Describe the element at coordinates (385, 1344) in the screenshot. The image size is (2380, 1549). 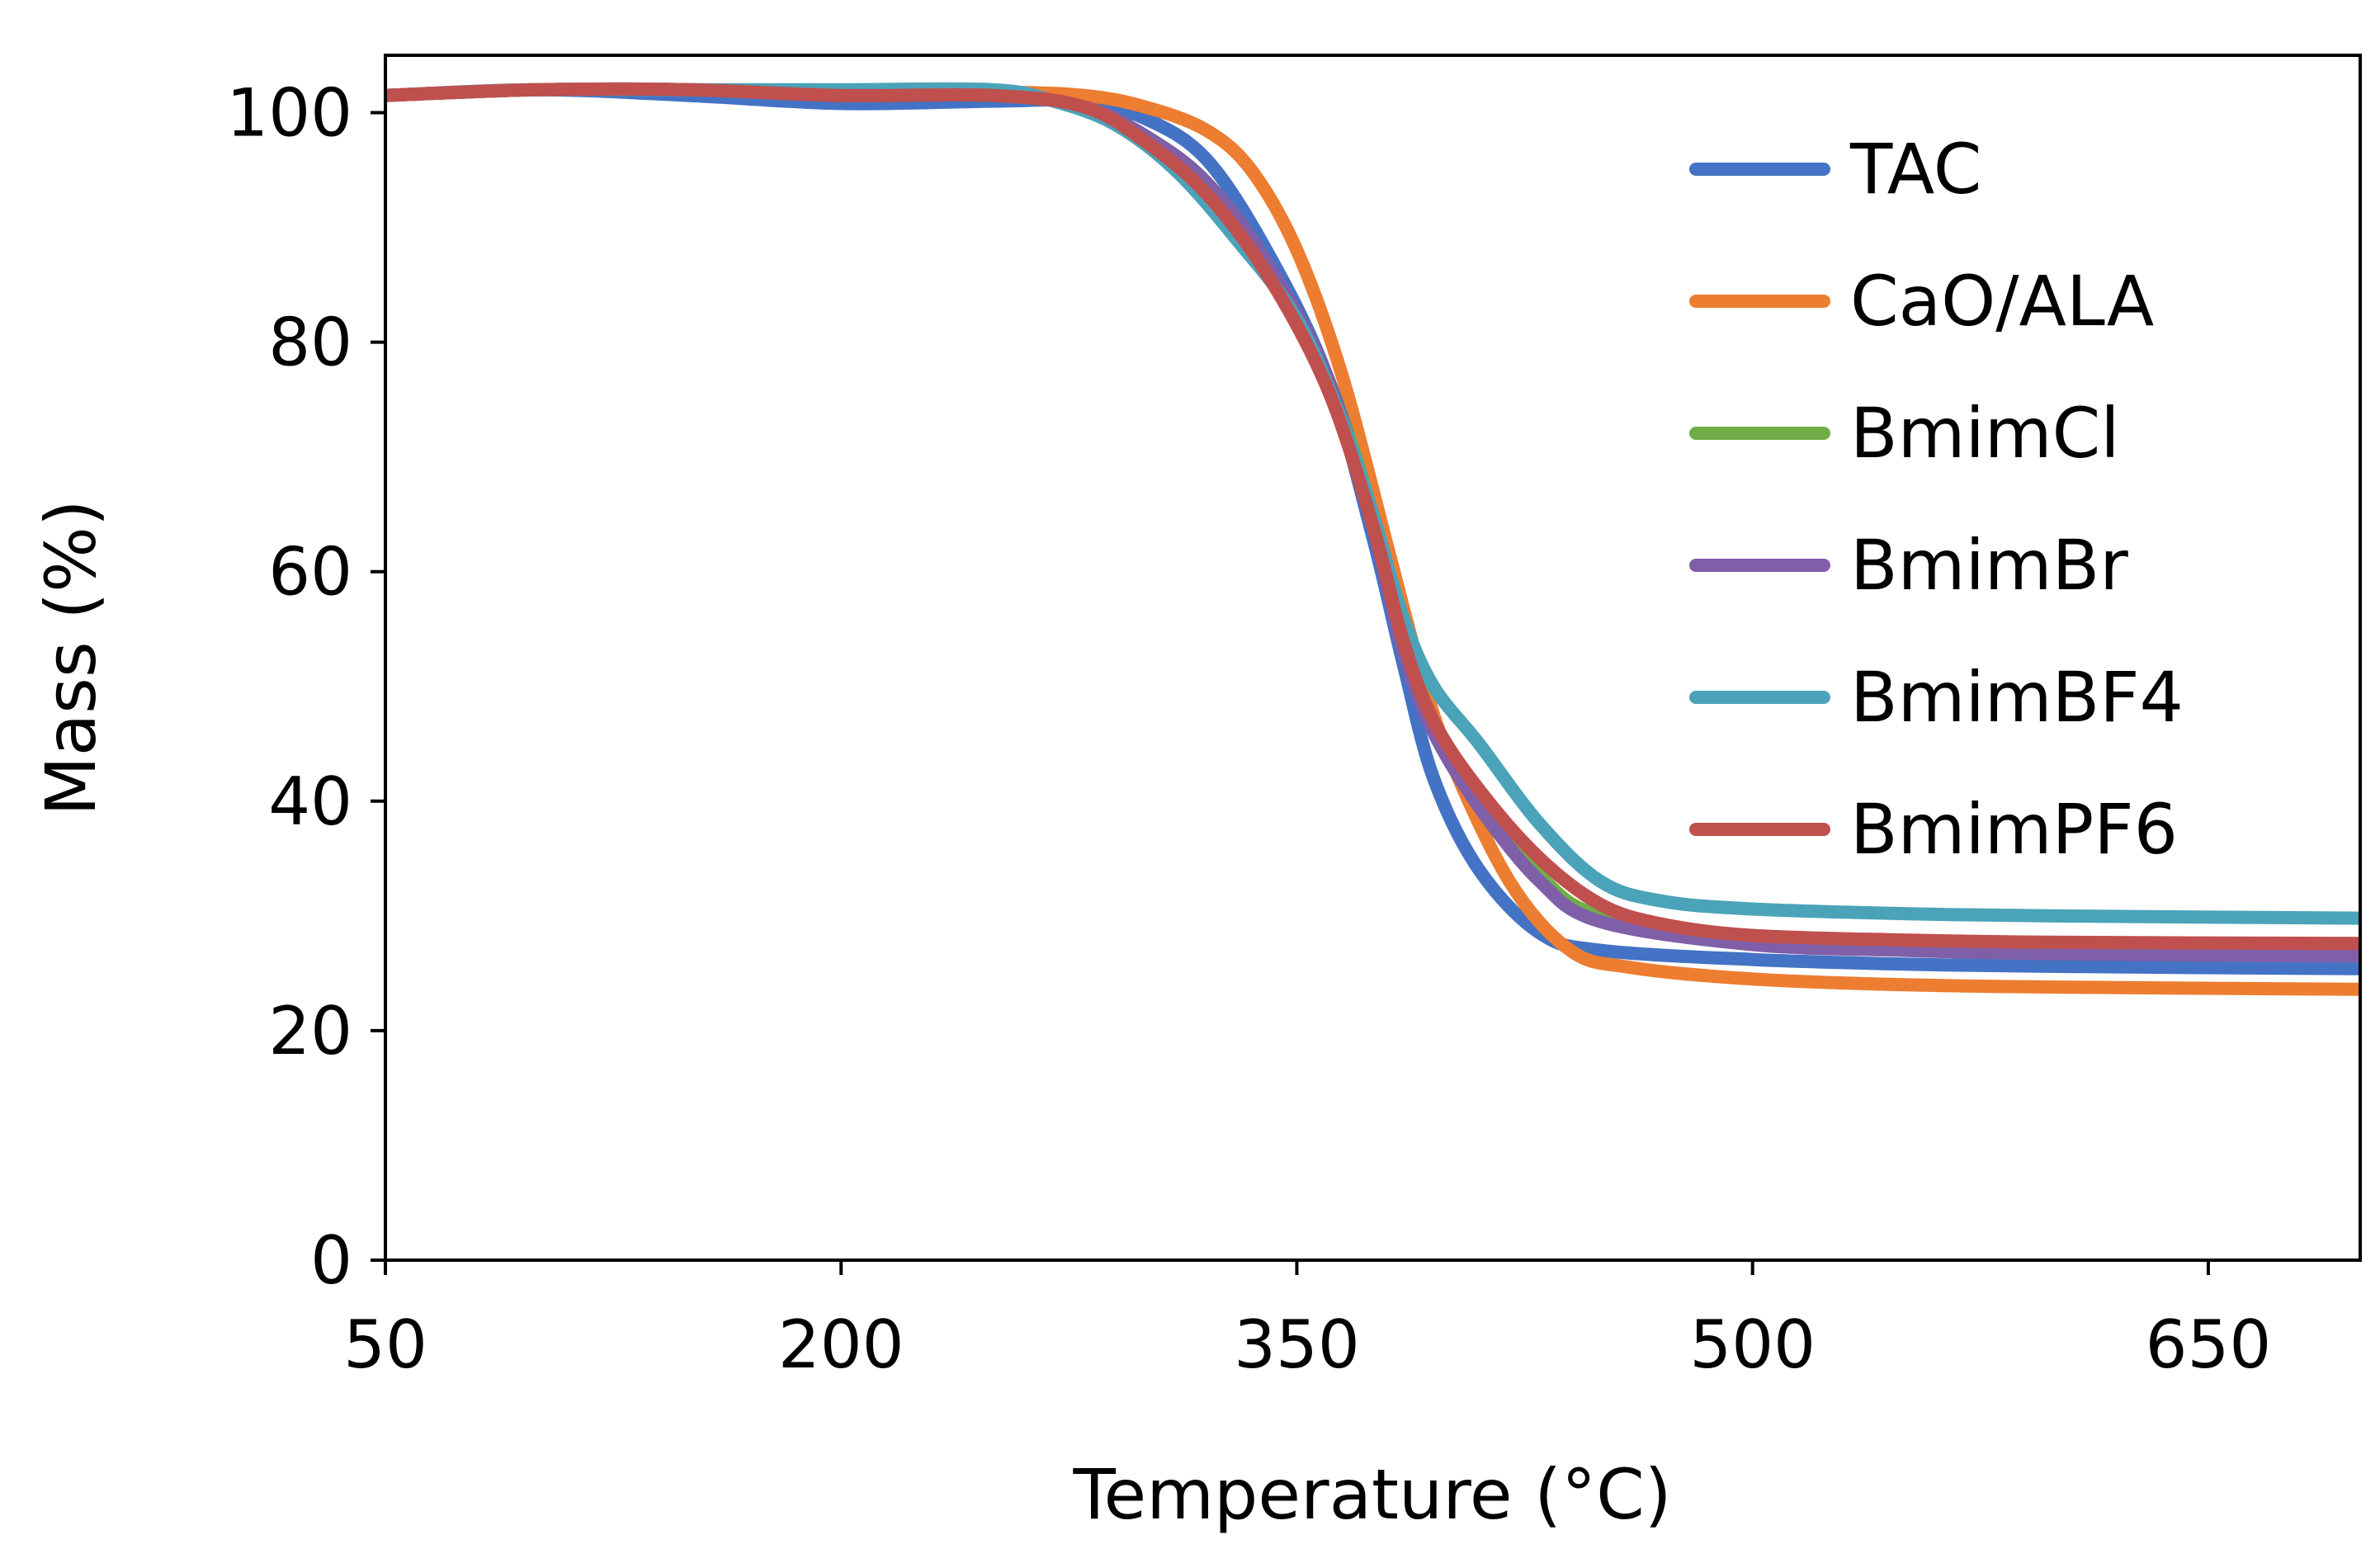
I see `x-tick-label: 50` at that location.